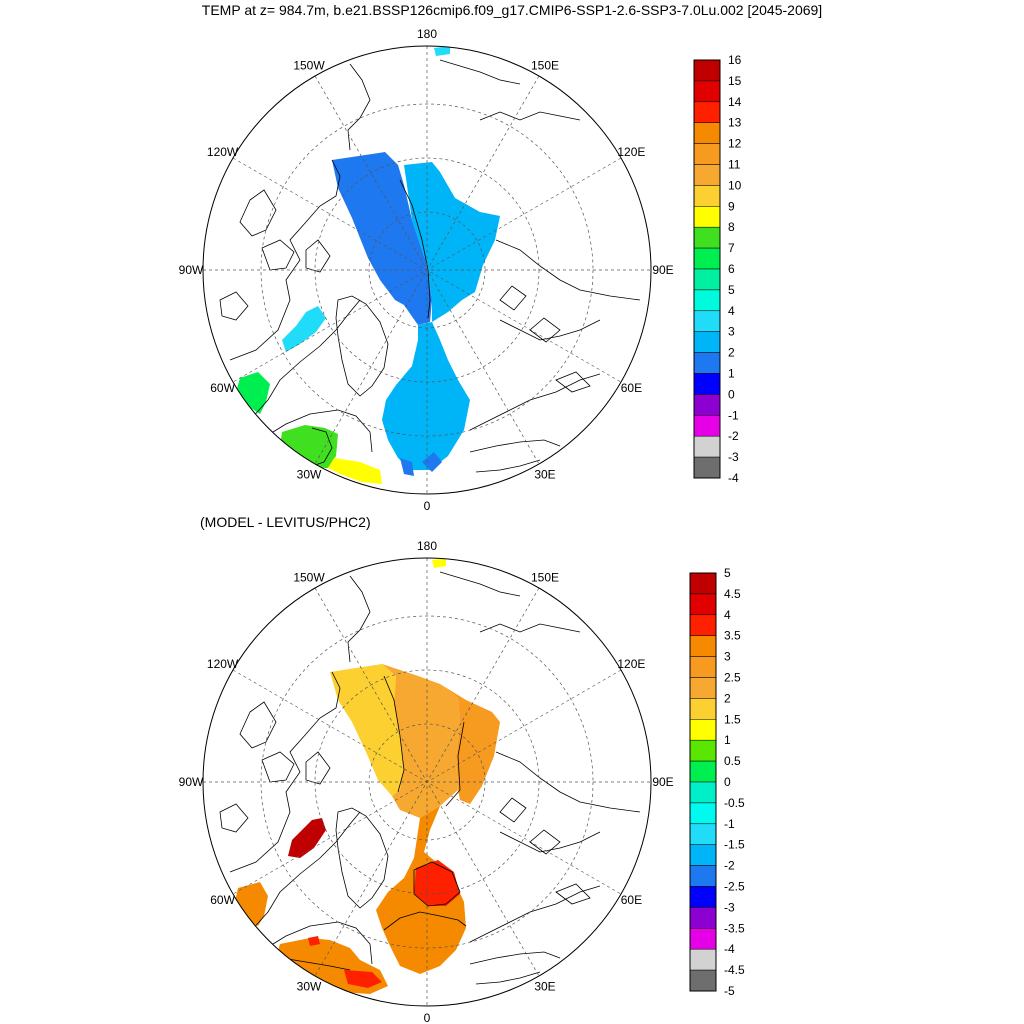 Image resolution: width=1024 pixels, height=1024 pixels. What do you see at coordinates (735, 185) in the screenshot?
I see `top-colorbar-label: 10` at bounding box center [735, 185].